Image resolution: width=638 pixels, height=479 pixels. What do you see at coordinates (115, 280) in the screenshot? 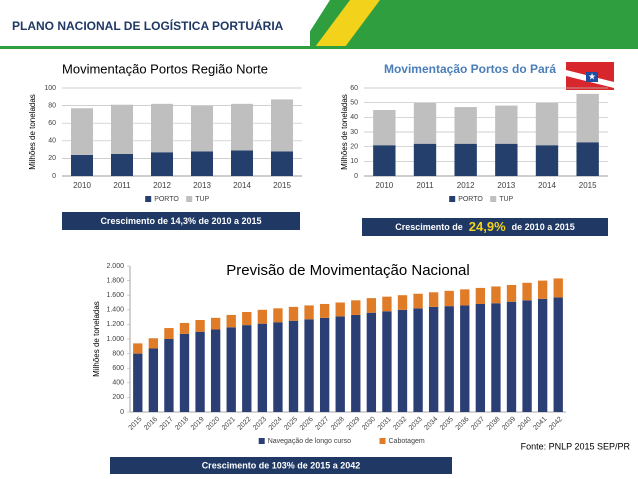
I see `y-tick-label: 1.800` at bounding box center [115, 280].